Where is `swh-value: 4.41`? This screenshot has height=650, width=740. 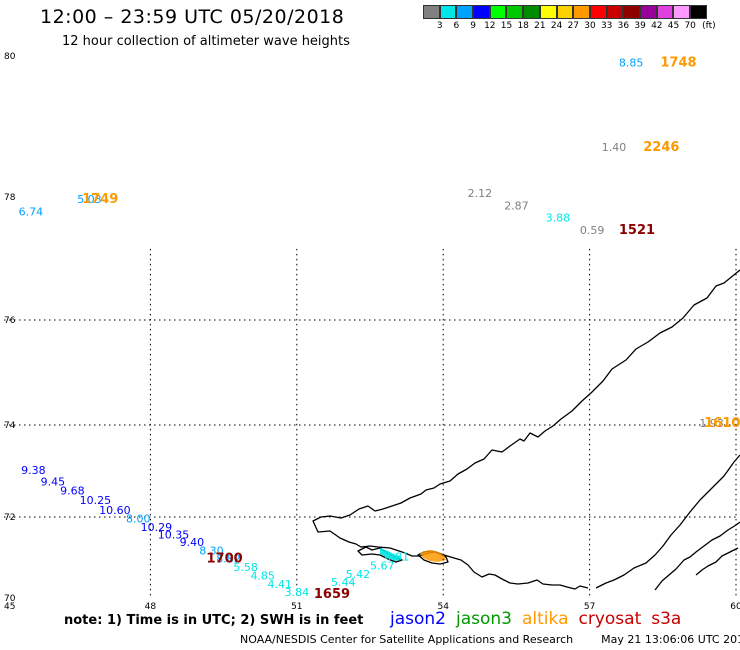
swh-value: 4.41 is located at coordinates (280, 584).